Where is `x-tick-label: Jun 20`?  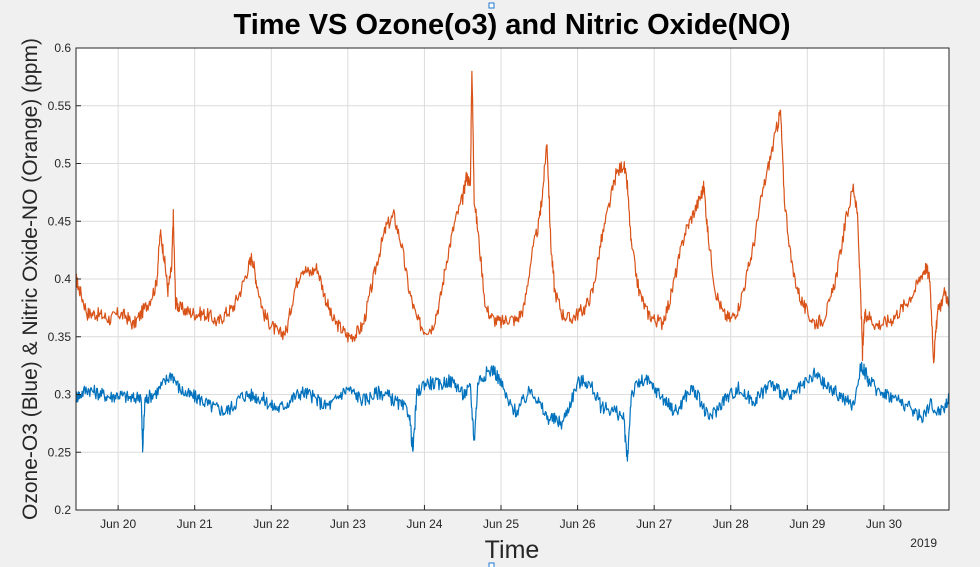 x-tick-label: Jun 20 is located at coordinates (118, 524).